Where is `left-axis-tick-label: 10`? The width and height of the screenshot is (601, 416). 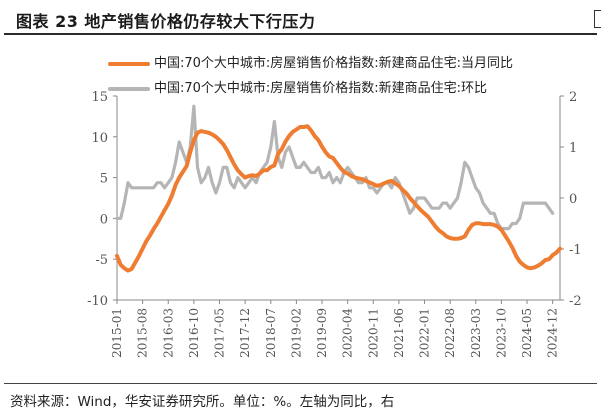 left-axis-tick-label: 10 is located at coordinates (99, 138).